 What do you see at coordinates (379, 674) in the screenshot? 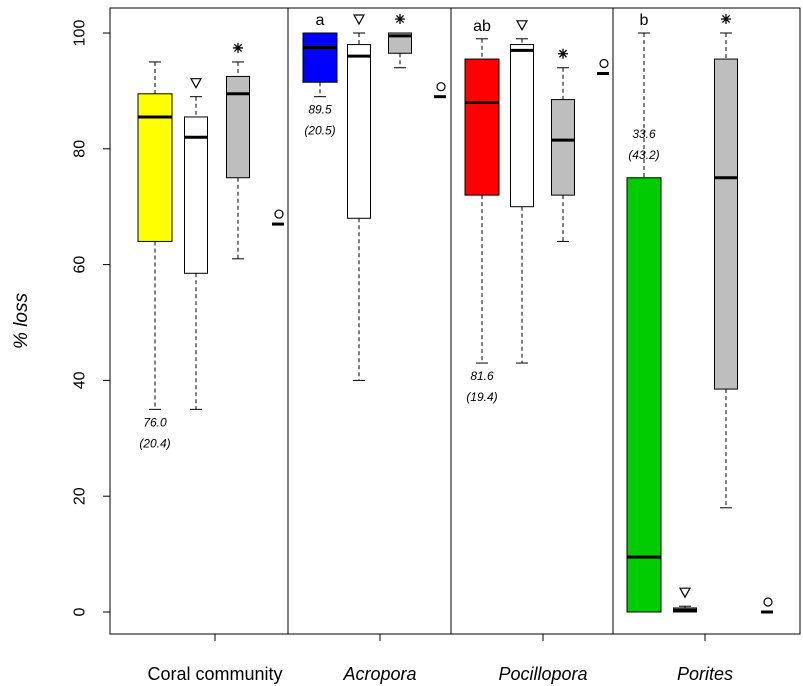
I see `group-label: Acropora` at bounding box center [379, 674].